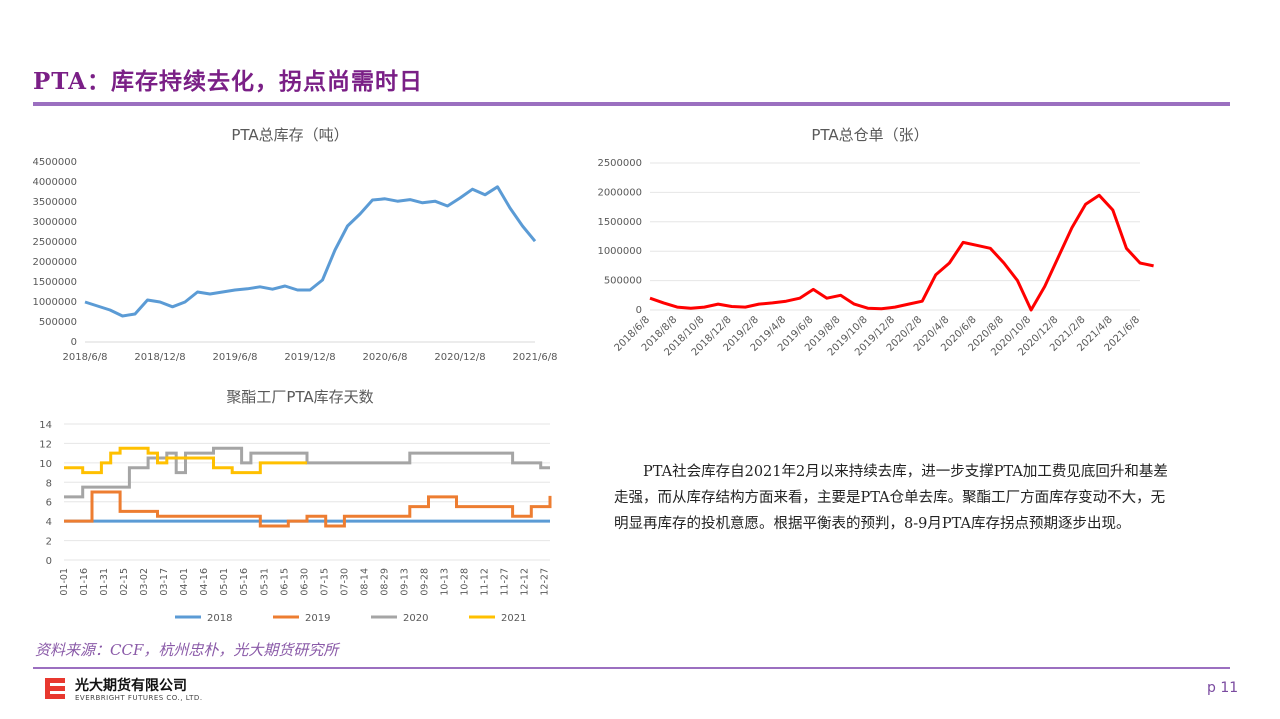 Image resolution: width=1280 pixels, height=719 pixels. Describe the element at coordinates (224, 582) in the screenshot. I see `x-tick-label: 05-01` at that location.